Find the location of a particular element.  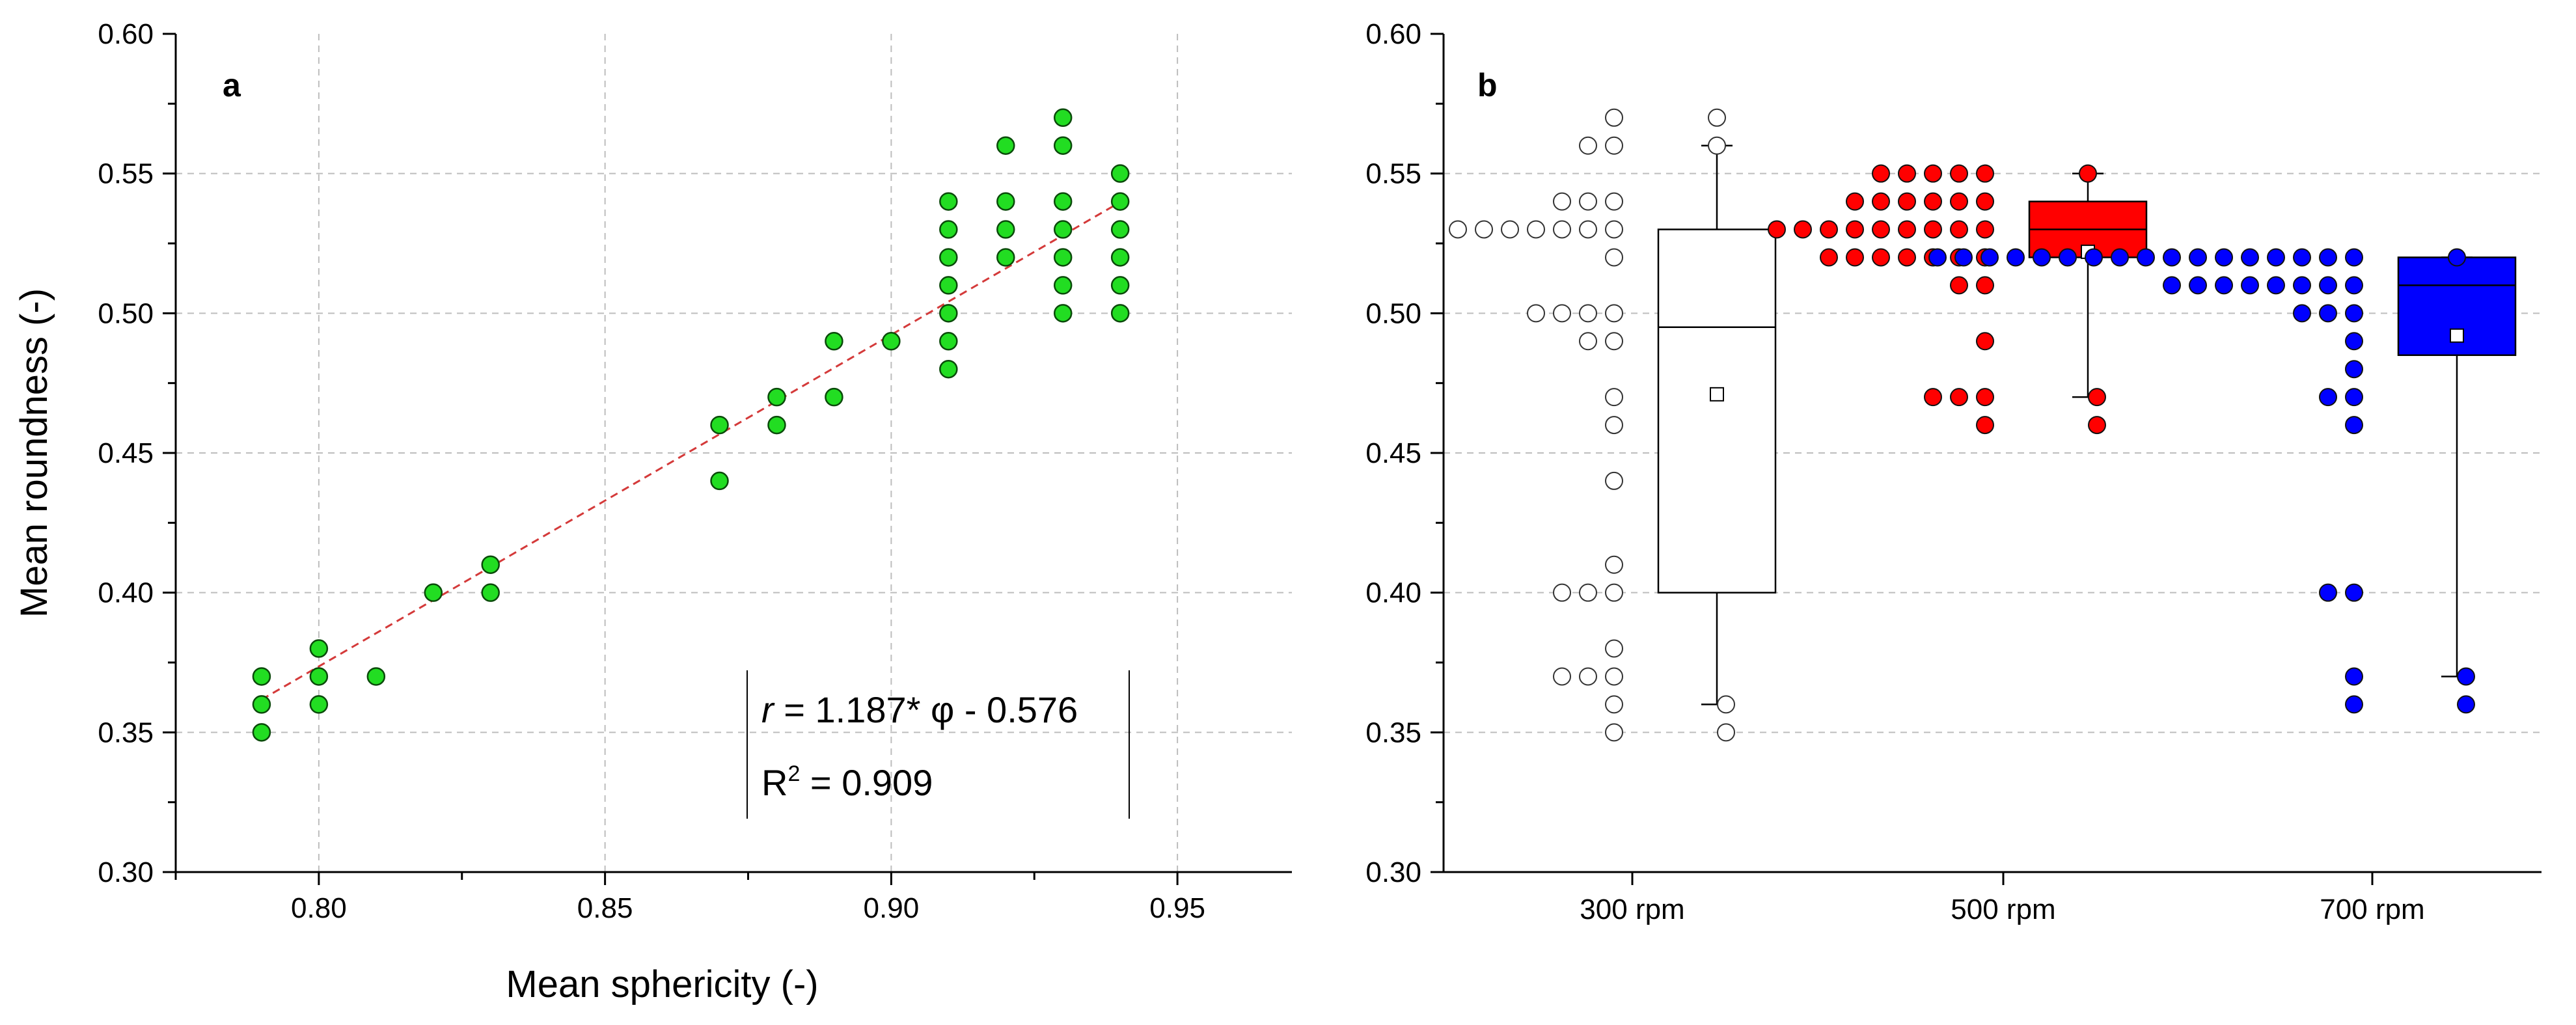

x-tick-label: 700 rpm is located at coordinates (2372, 909).